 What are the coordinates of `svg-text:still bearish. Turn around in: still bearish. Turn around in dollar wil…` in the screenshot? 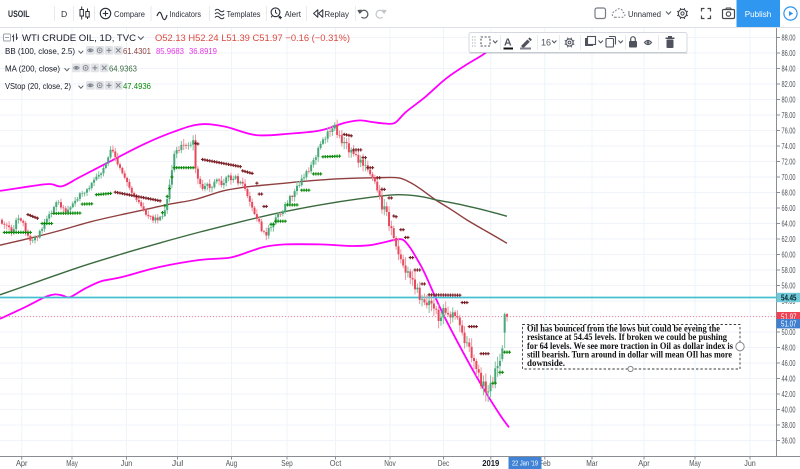 It's located at (629, 354).